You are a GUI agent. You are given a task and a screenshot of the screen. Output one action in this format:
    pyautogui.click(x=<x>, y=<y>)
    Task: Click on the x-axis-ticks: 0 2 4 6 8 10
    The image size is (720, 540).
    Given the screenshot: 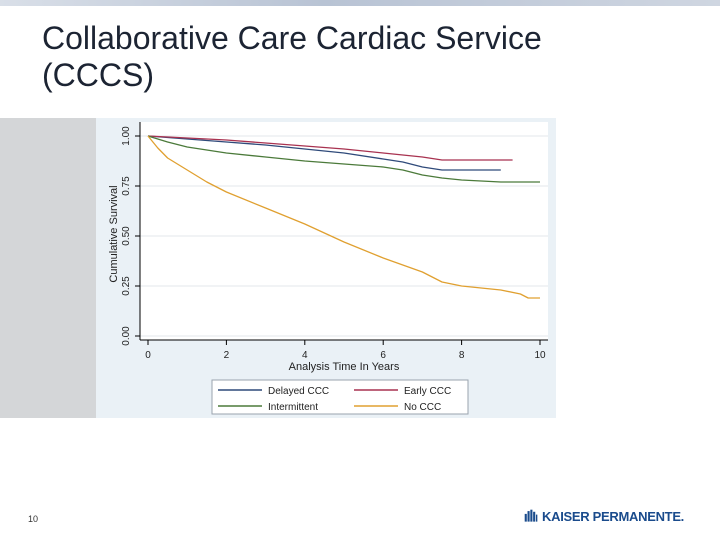 What is the action you would take?
    pyautogui.click(x=345, y=350)
    